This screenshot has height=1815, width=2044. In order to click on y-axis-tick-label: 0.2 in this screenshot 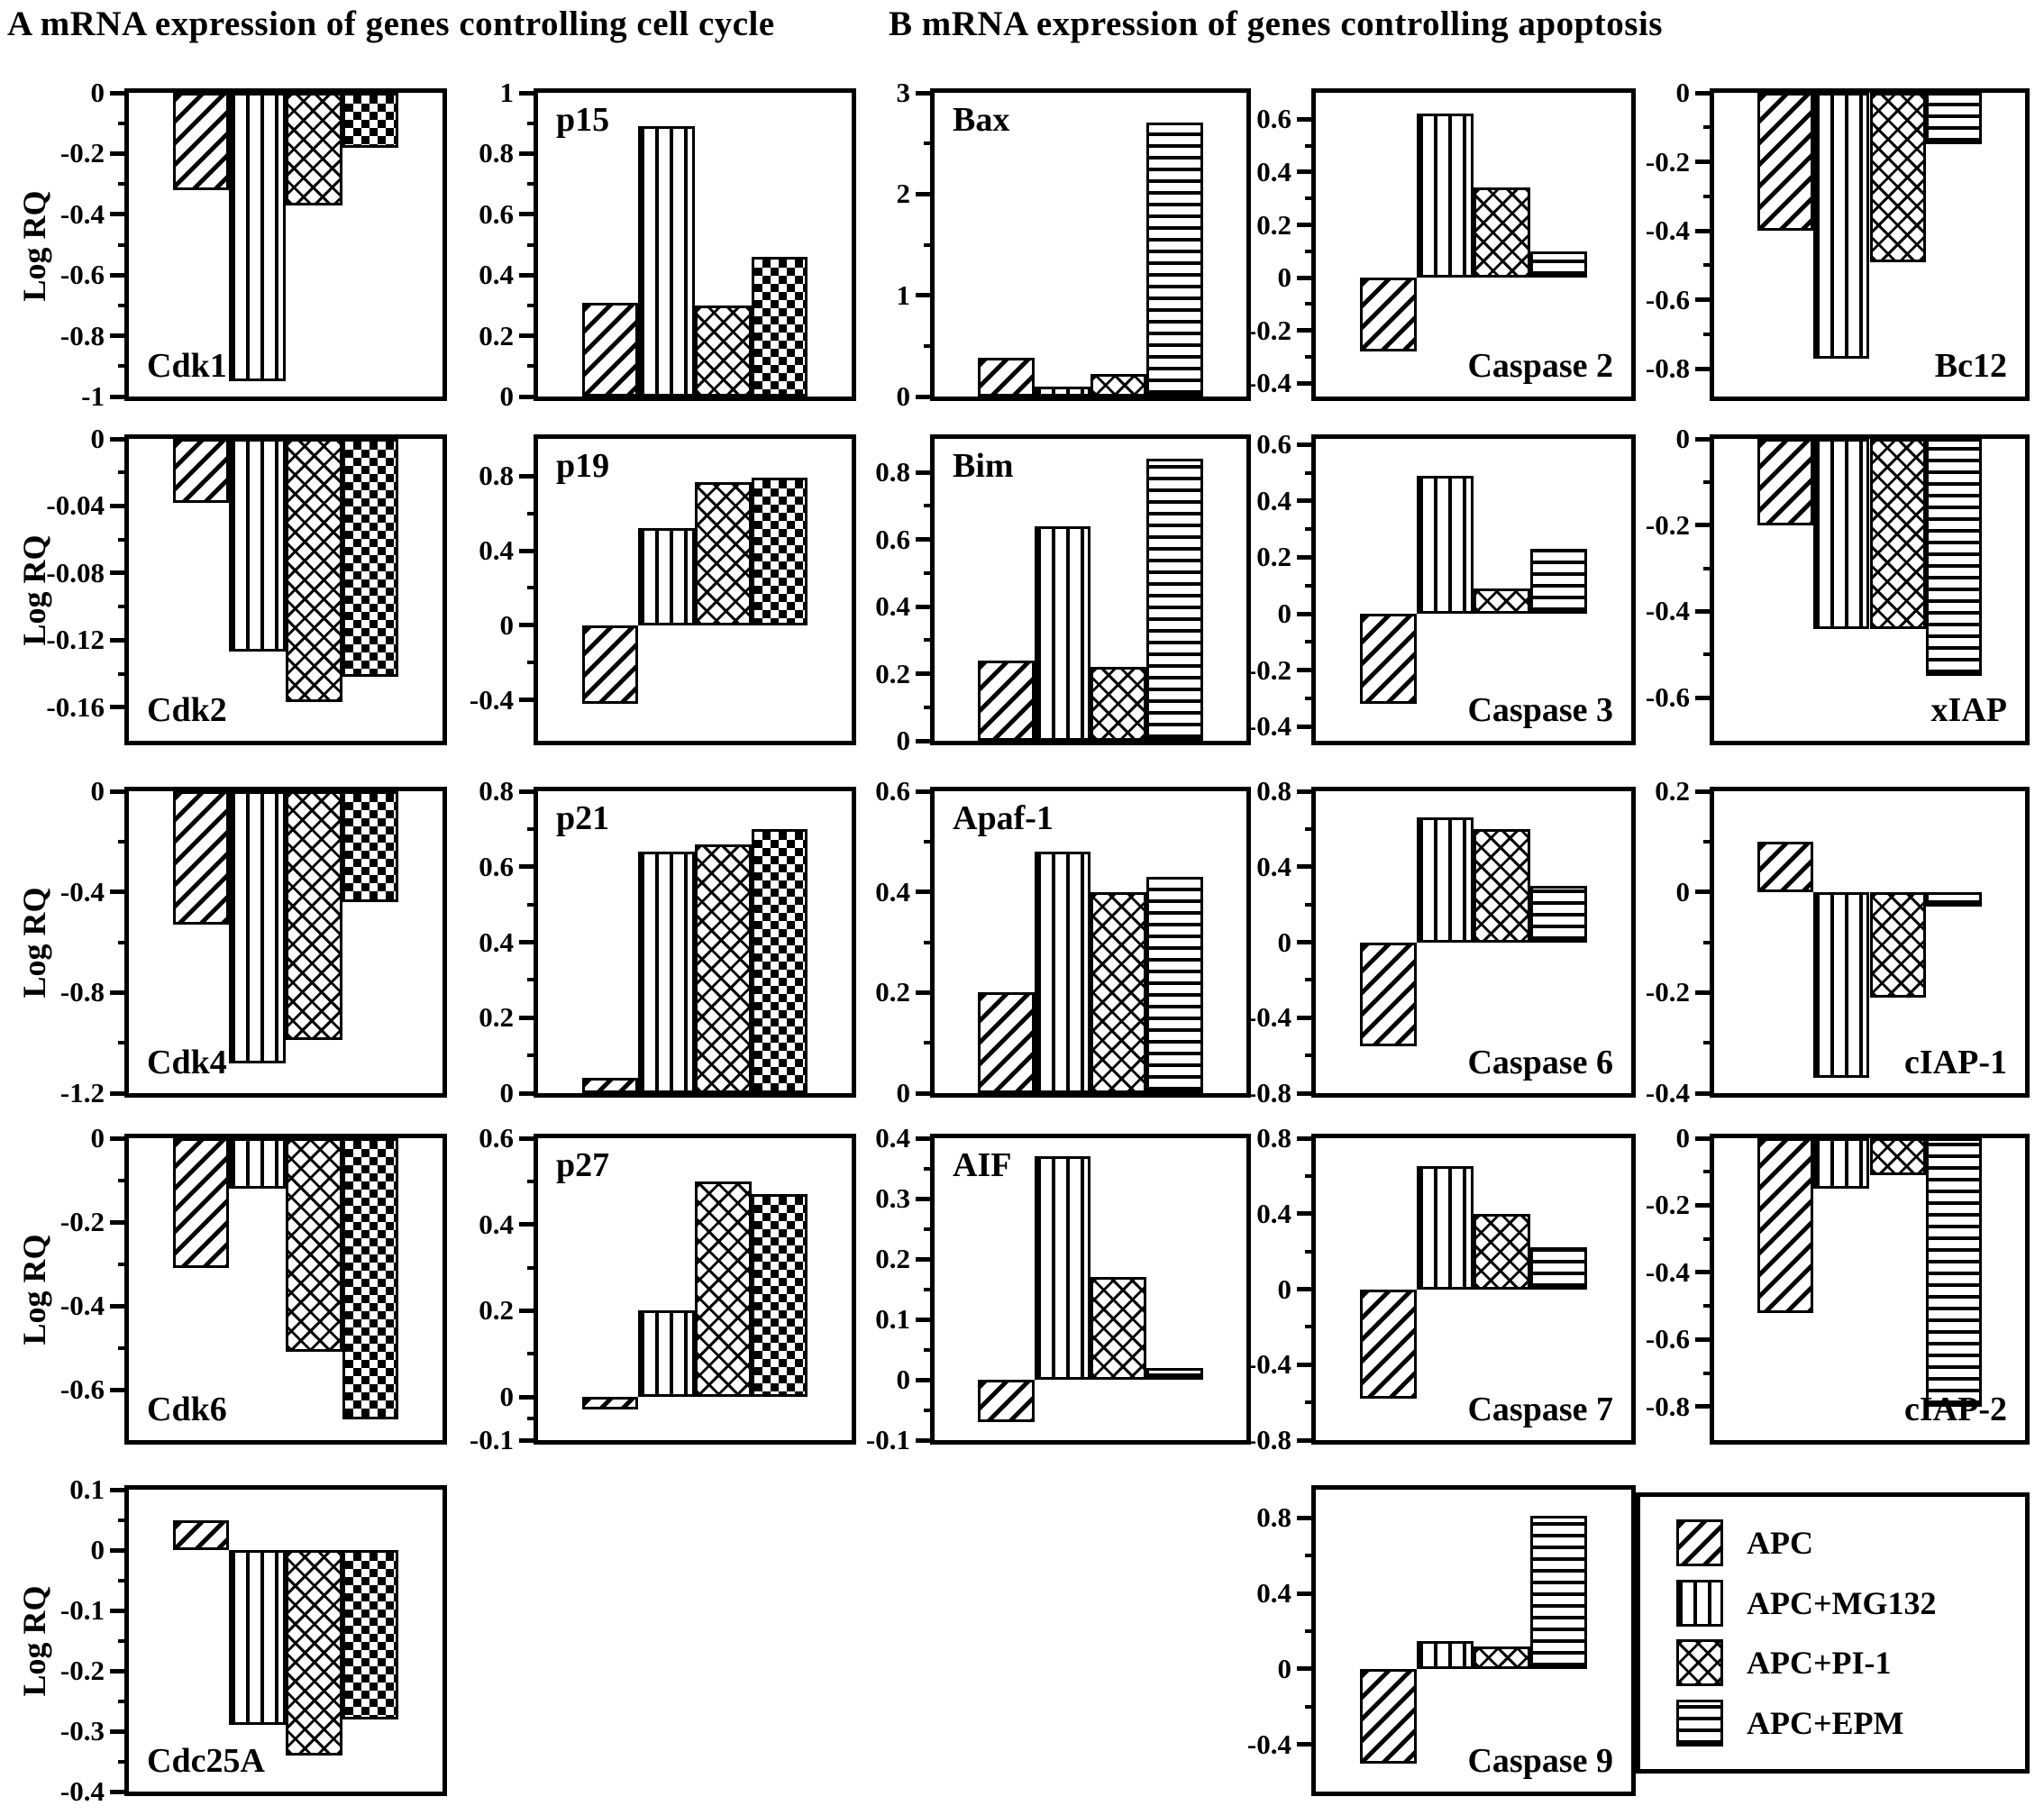, I will do `click(497, 335)`.